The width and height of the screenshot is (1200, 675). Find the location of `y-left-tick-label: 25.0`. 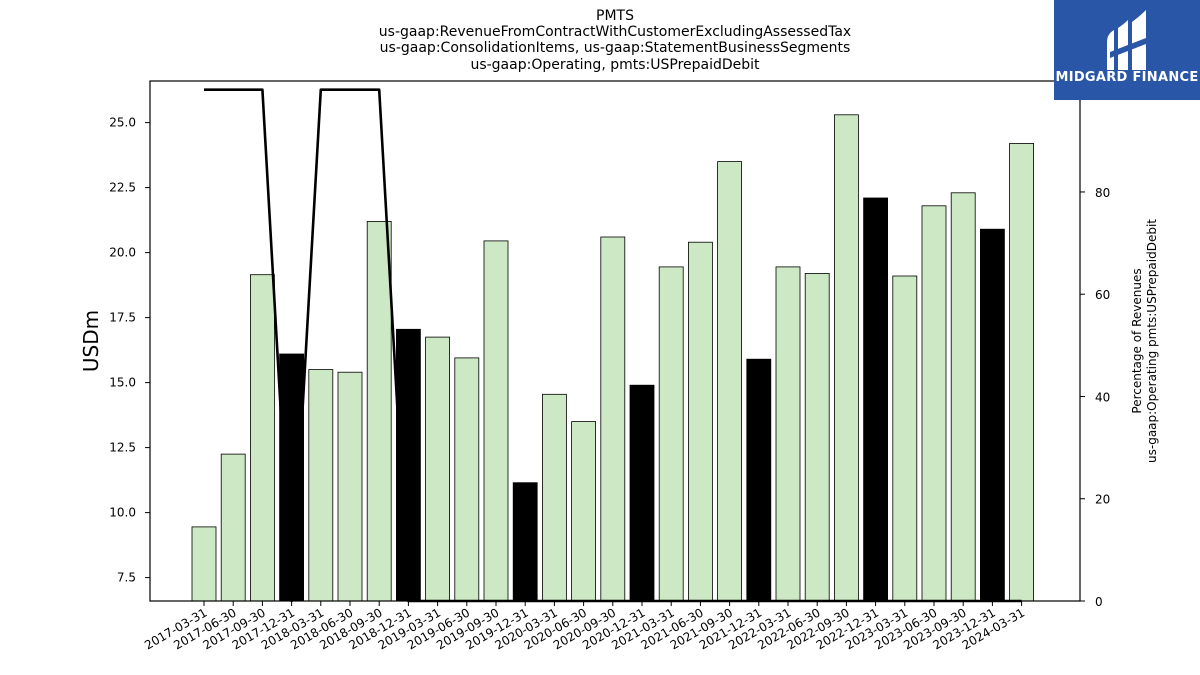

y-left-tick-label: 25.0 is located at coordinates (122, 123).